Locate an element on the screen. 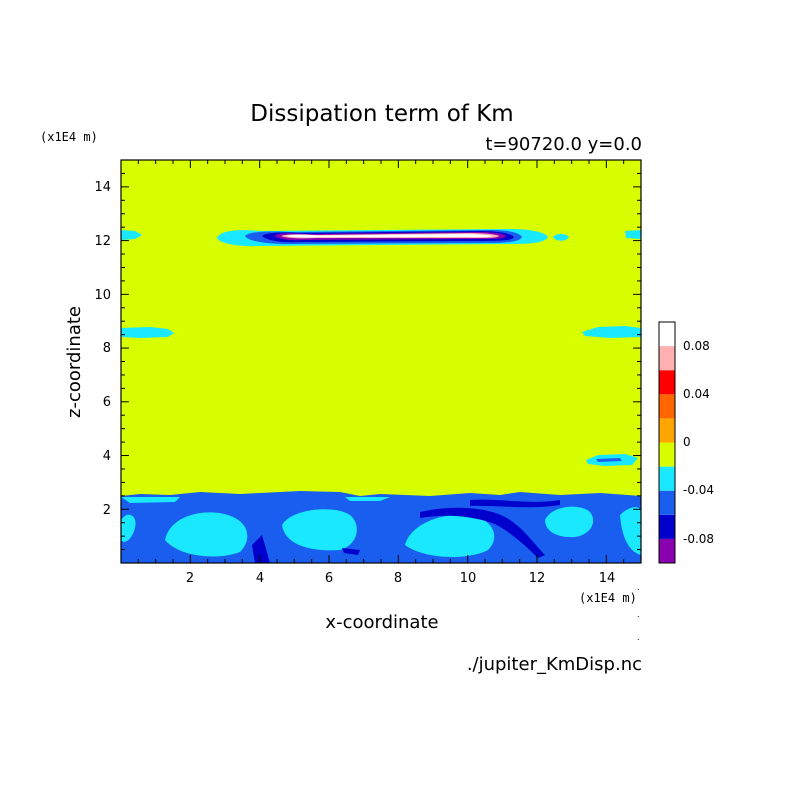  y-tick-label: 2 is located at coordinates (107, 510).